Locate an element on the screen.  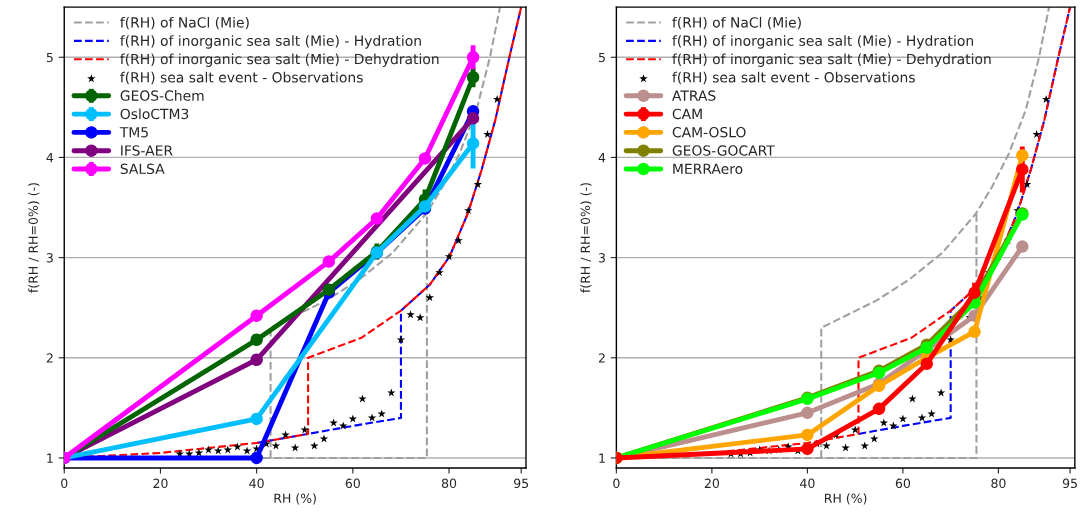
legend-label: MERRAero is located at coordinates (708, 169).